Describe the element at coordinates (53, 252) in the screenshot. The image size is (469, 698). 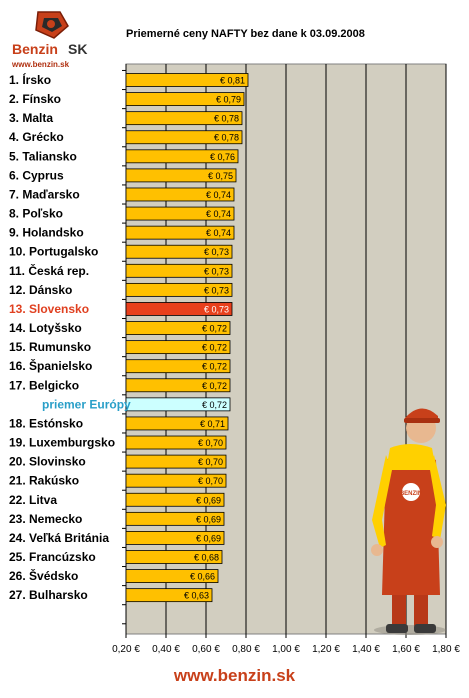
I see `category-label: 10. Portugalsko` at that location.